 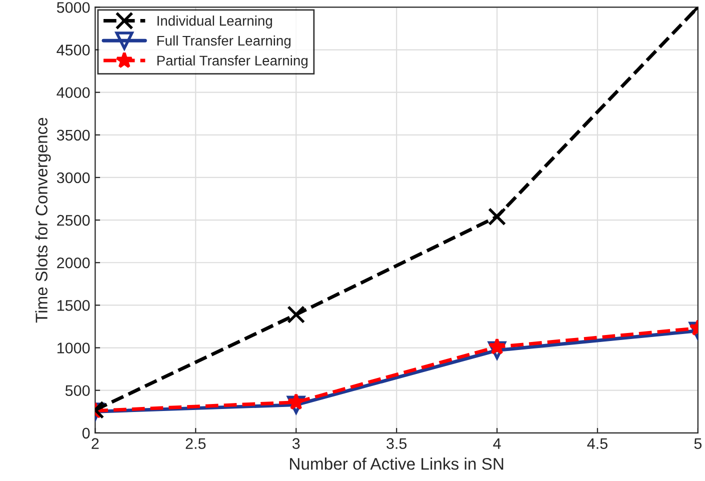 I want to click on y-tick-label: 500, so click(x=77, y=390).